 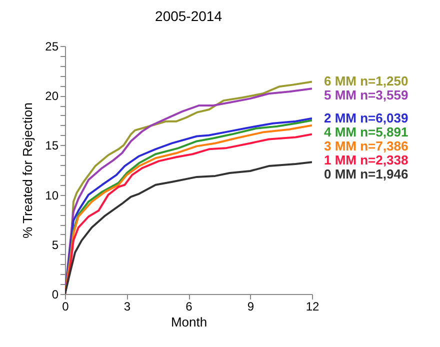 I want to click on series-label: 6 MM n=1,250, so click(x=366, y=81).